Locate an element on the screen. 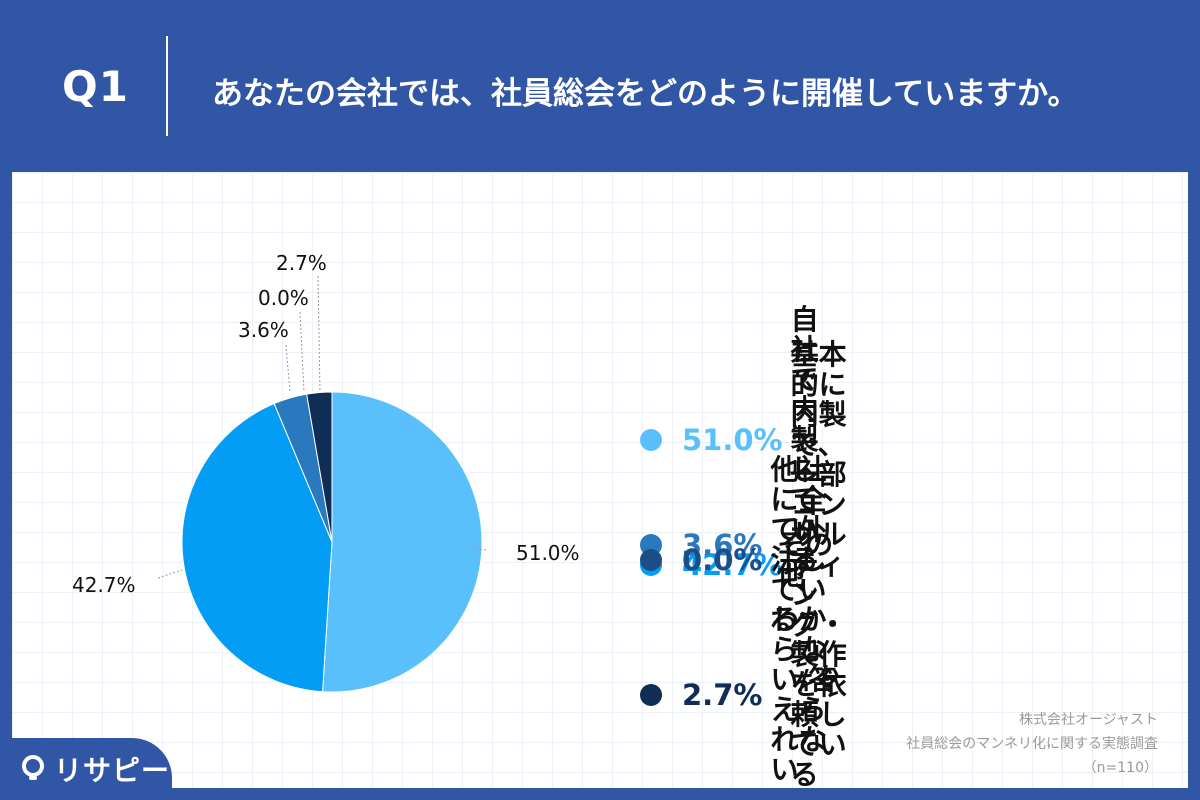  legend-item-1: 51.0% 自社で内製している is located at coordinates (739, 440).